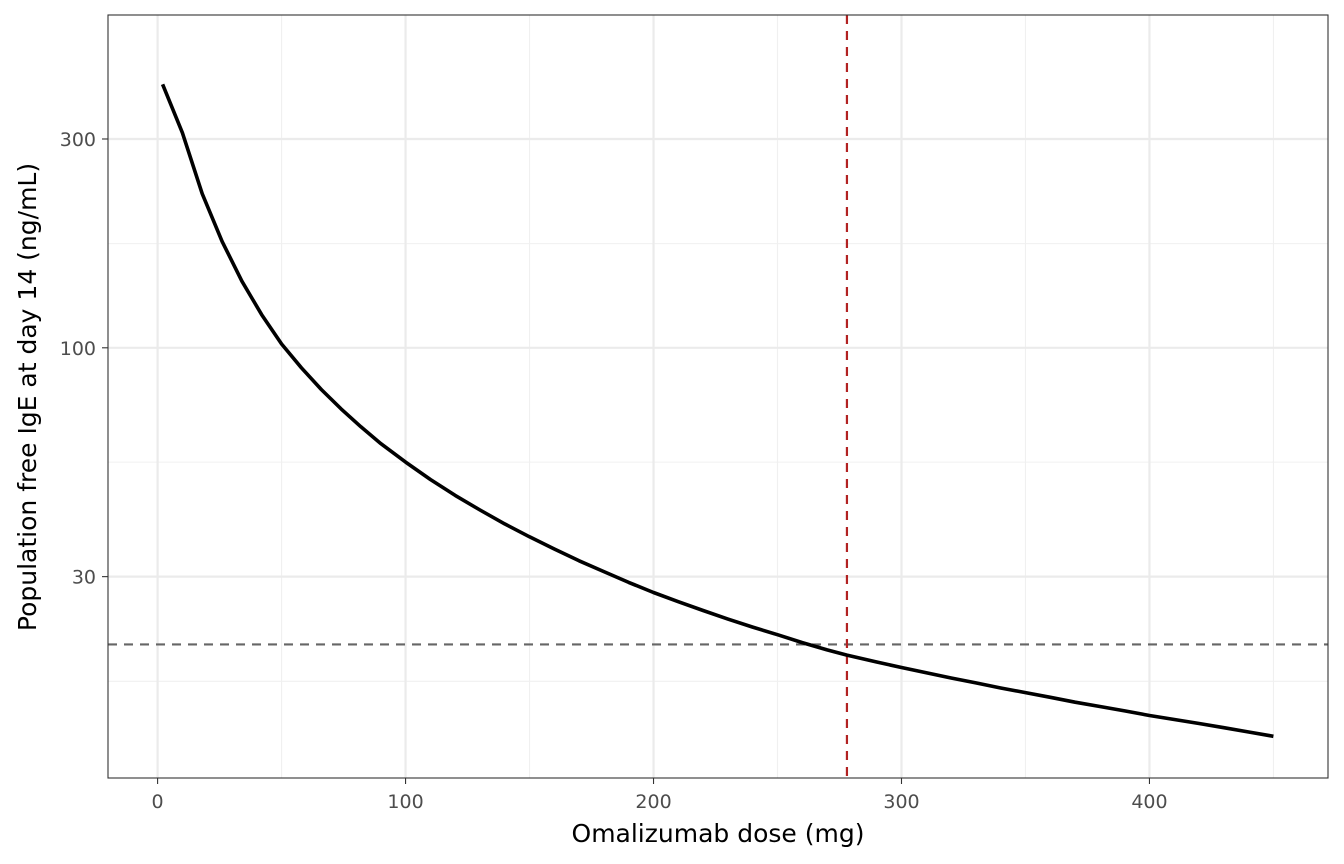  I want to click on y-axis-title: Population free IgE at day 14 (ng/mL), so click(27, 397).